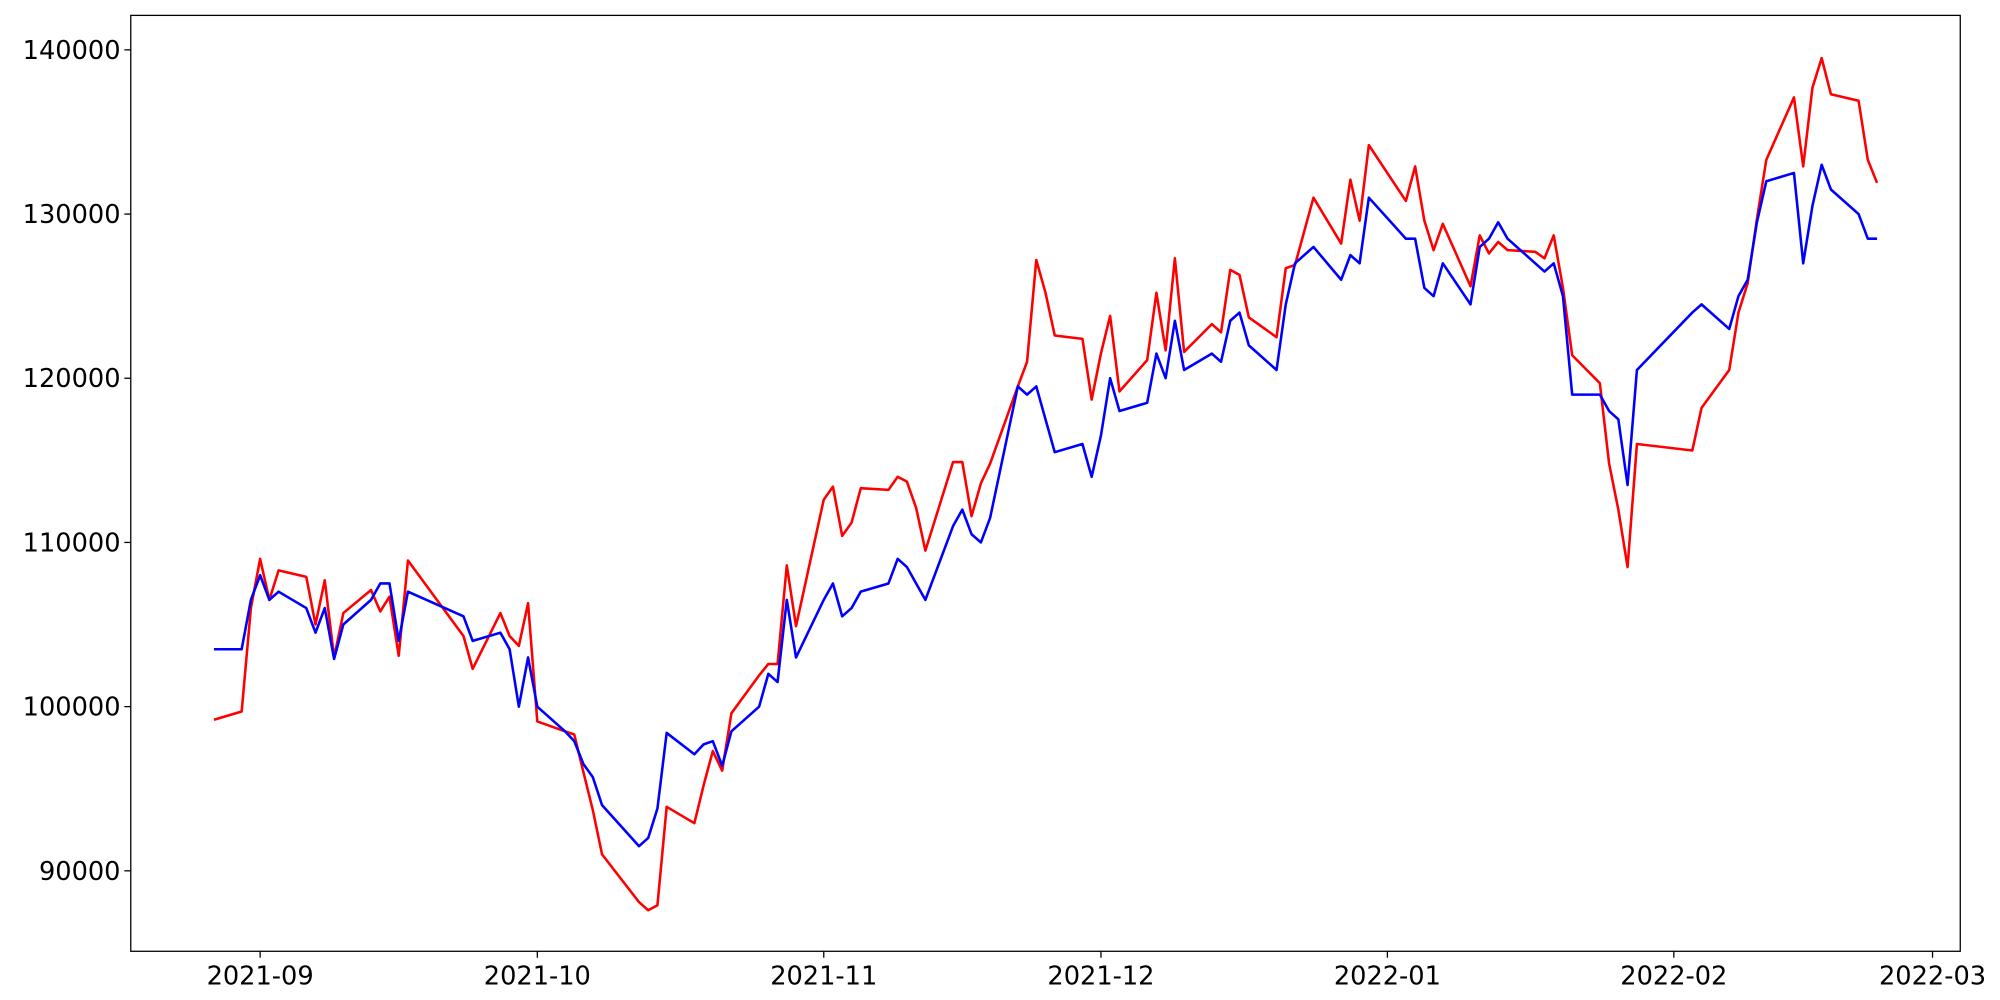 This screenshot has width=2000, height=1000. Describe the element at coordinates (260, 977) in the screenshot. I see `x-tick-label: 2021-09` at that location.